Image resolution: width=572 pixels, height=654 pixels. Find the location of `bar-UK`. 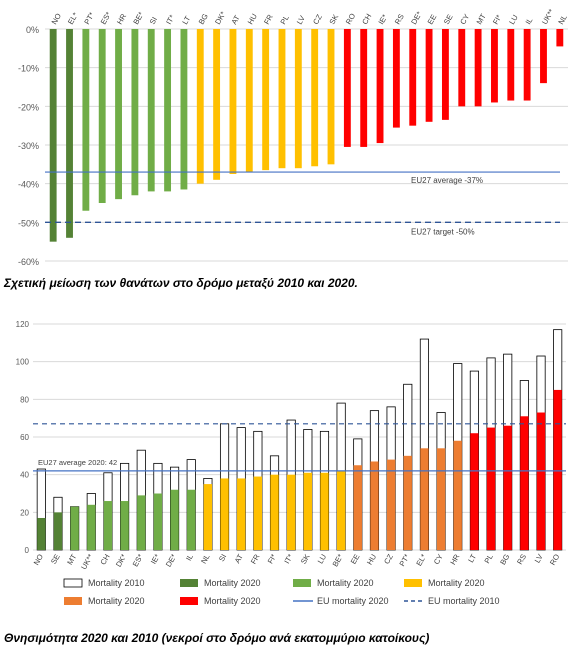

bar-UK is located at coordinates (543, 56).